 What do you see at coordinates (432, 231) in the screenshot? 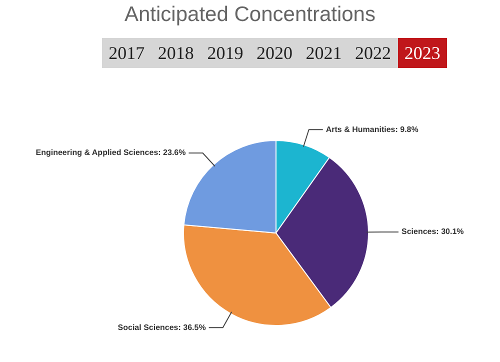
I see `slice-label: Sciences: 30.1%` at bounding box center [432, 231].